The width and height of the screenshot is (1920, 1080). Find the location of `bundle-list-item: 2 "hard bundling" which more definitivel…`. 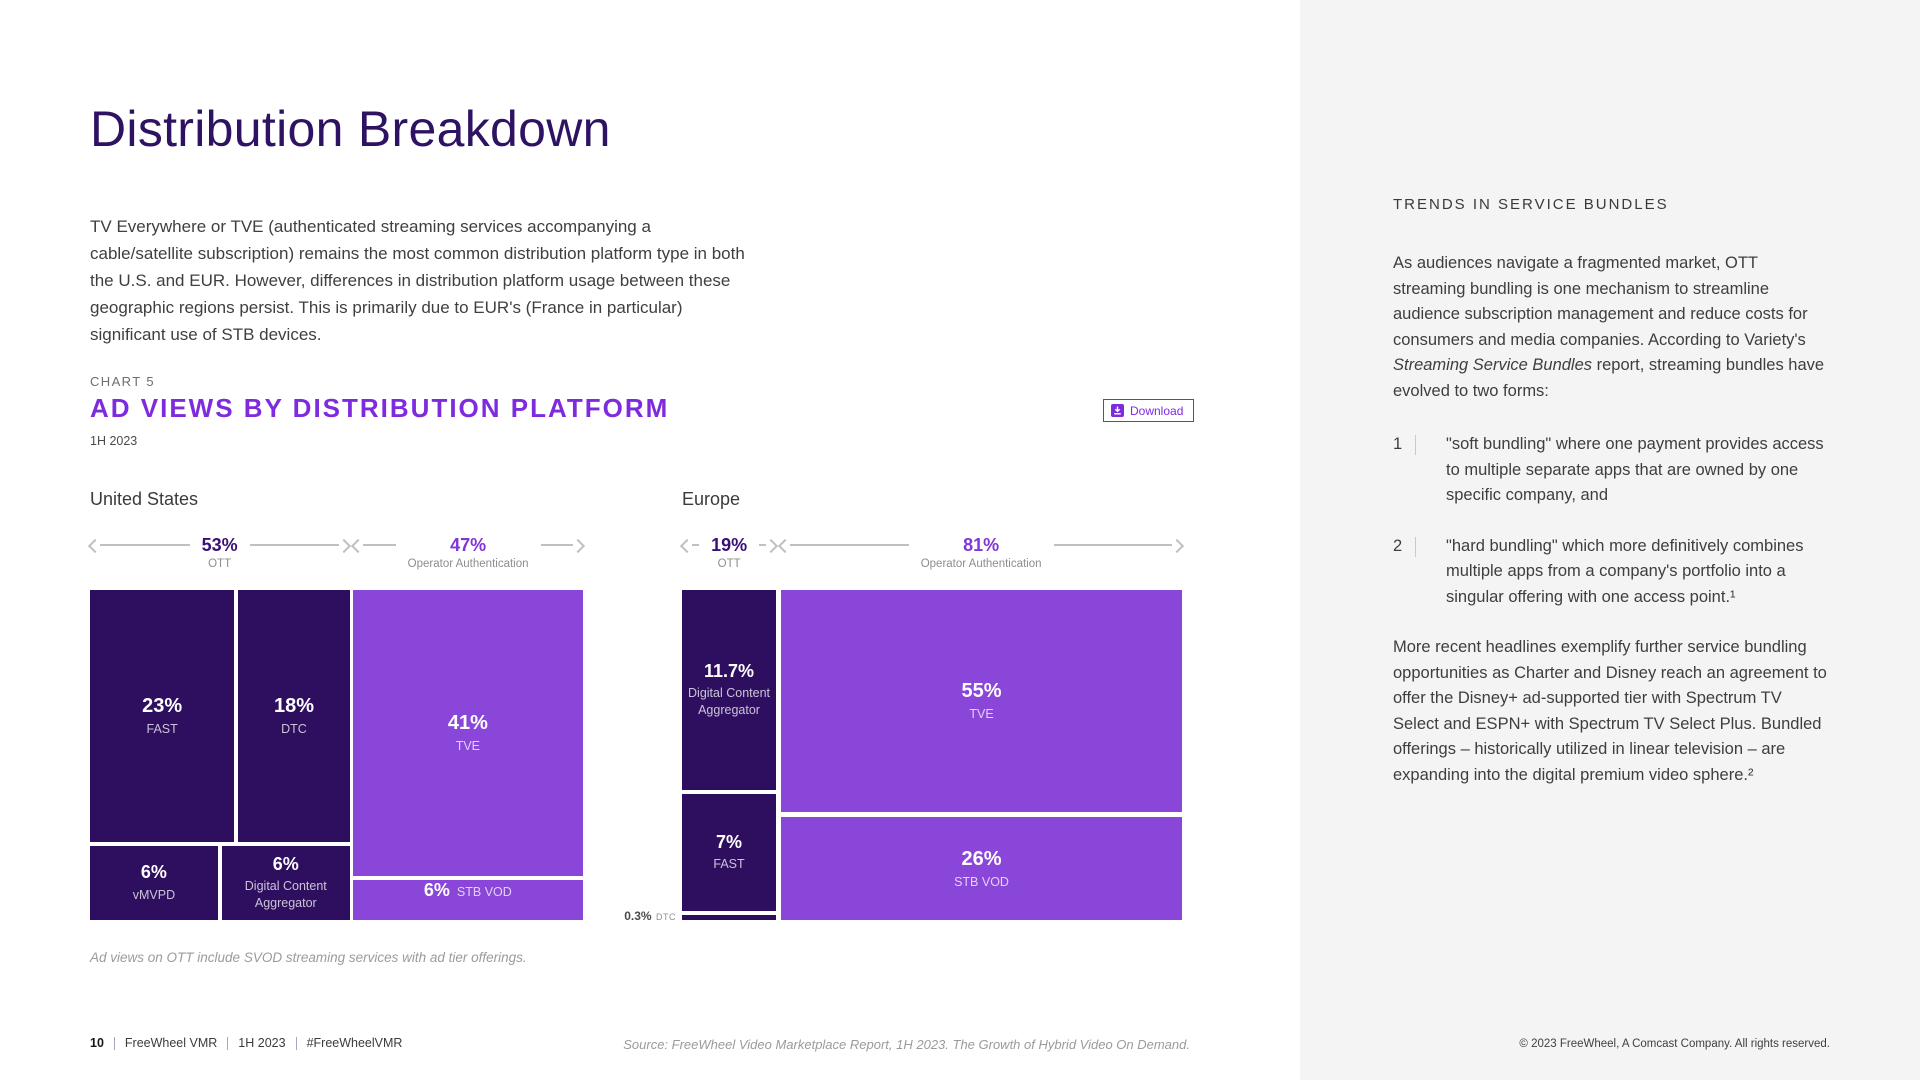

bundle-list-item: 2 "hard bundling" which more definitivel… is located at coordinates (1611, 572).